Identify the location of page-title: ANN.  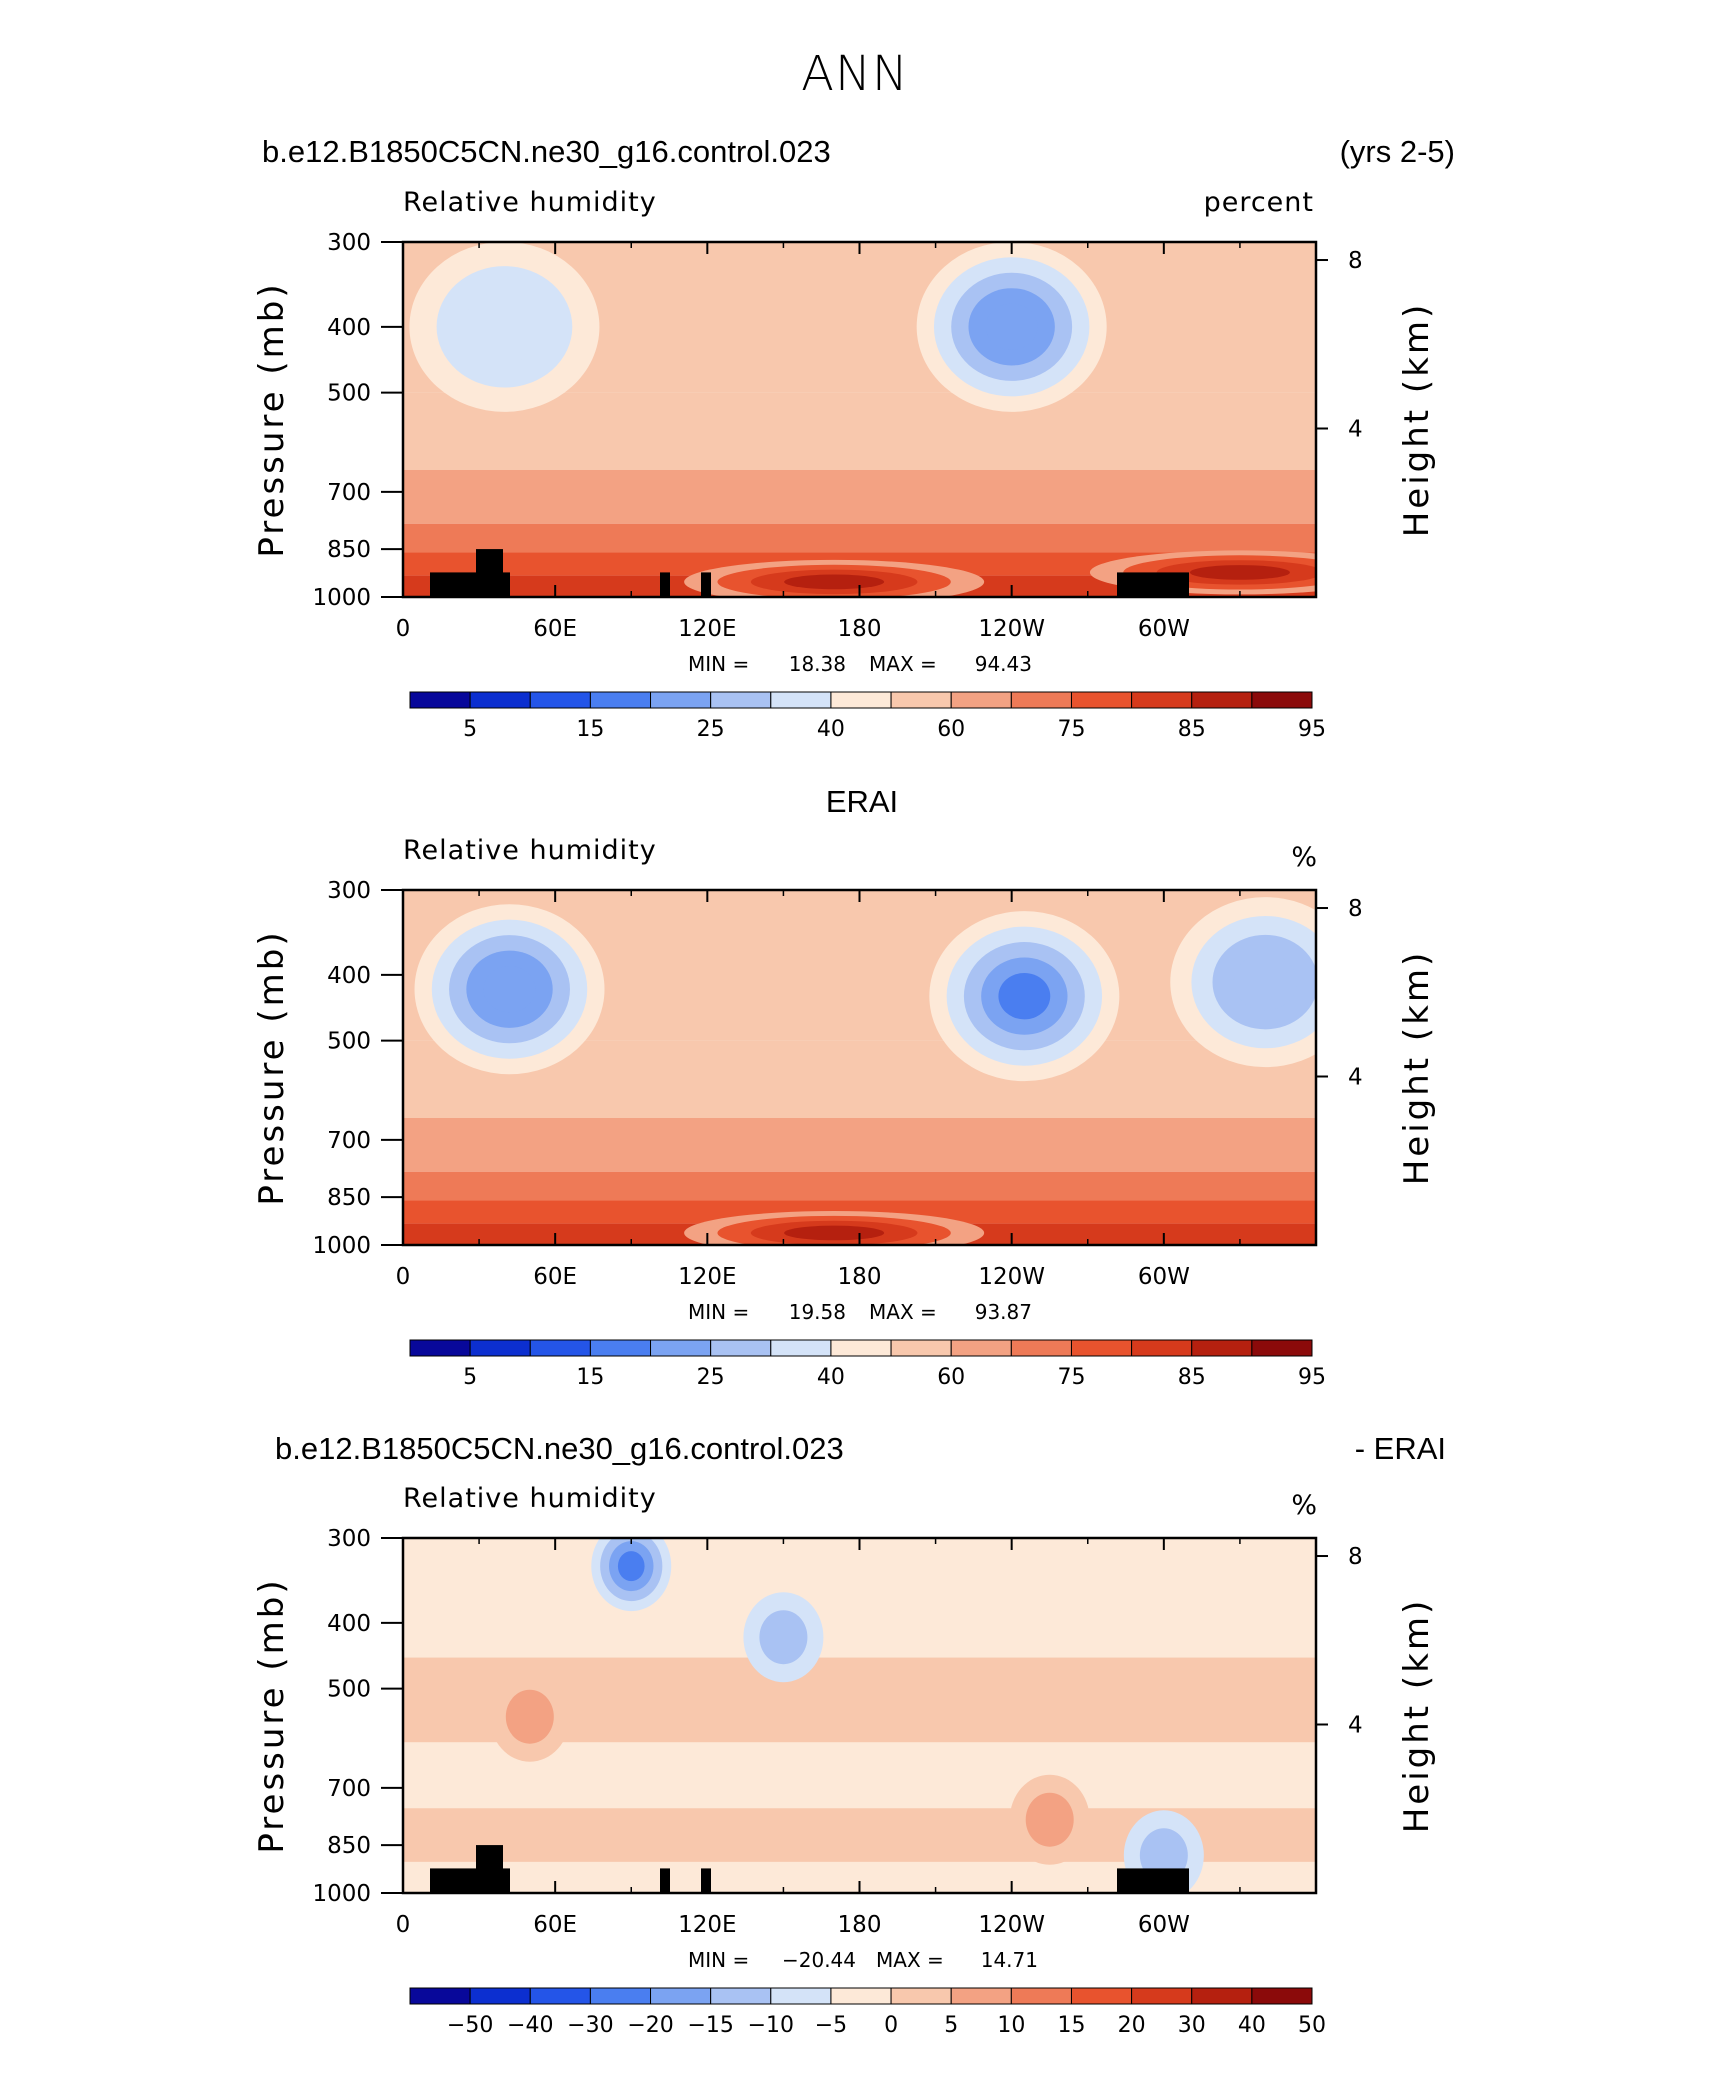
(855, 74).